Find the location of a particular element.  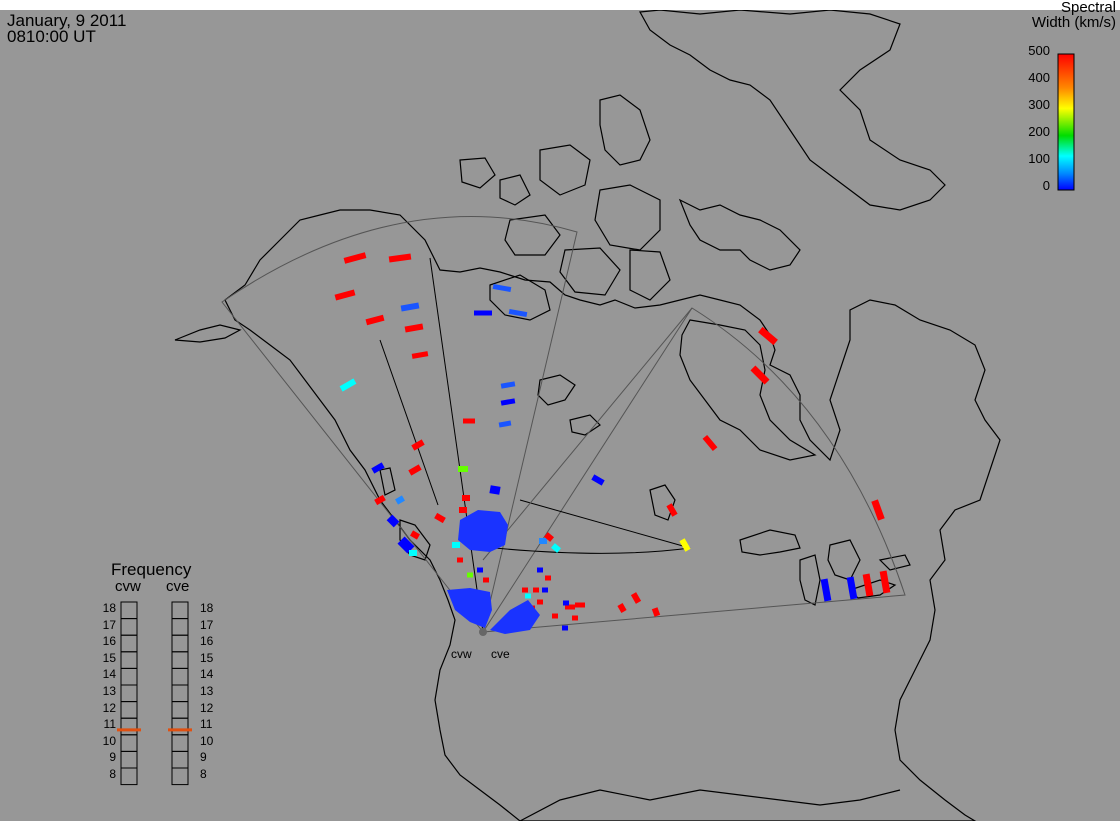

greenland-coastline is located at coordinates (792, 110).